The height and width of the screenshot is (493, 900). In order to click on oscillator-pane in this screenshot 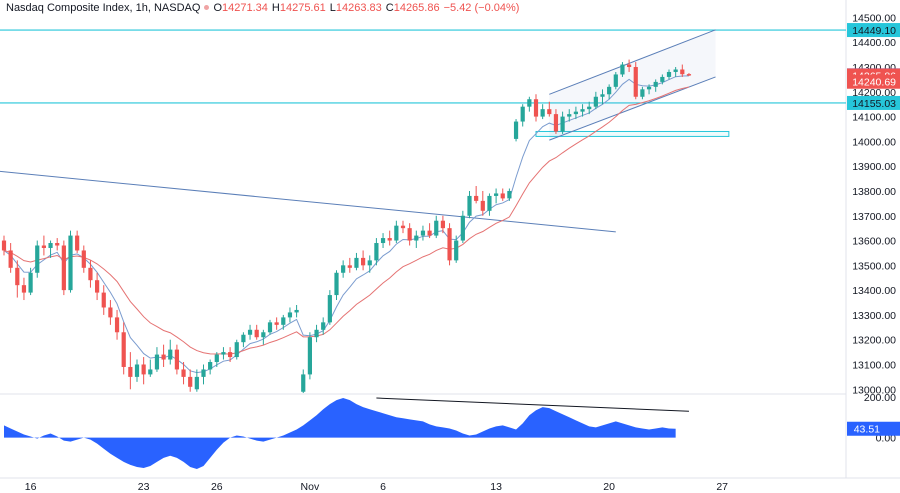, I will do `click(346, 433)`.